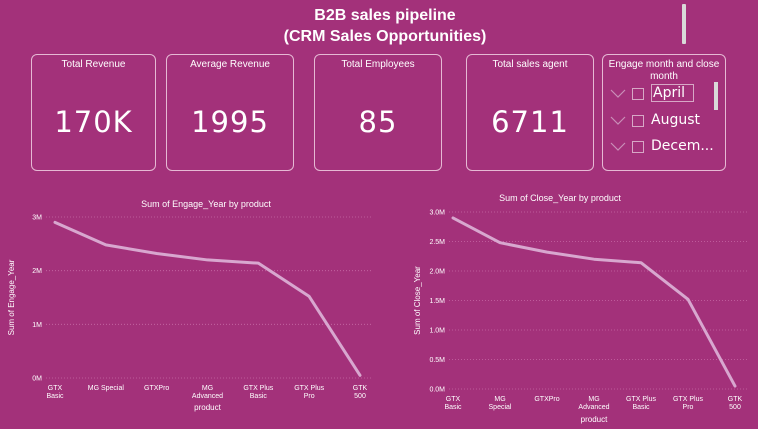 This screenshot has height=429, width=758. What do you see at coordinates (437, 360) in the screenshot?
I see `y-tick-label: 0.5M` at bounding box center [437, 360].